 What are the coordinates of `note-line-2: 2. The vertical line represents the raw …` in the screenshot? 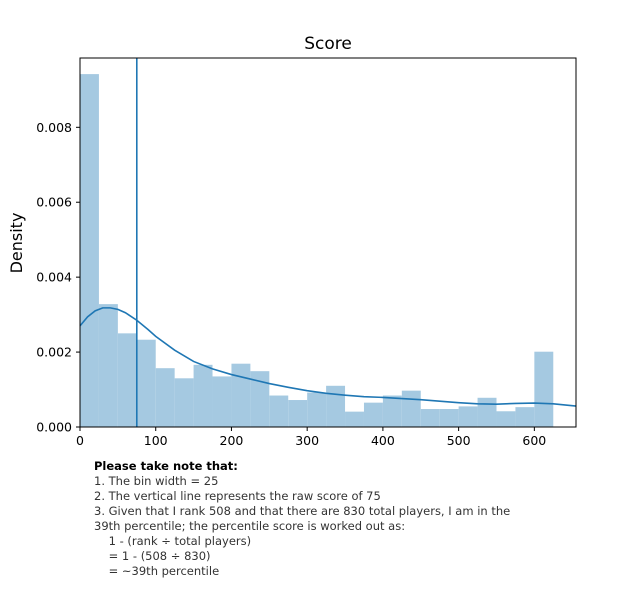 It's located at (237, 496).